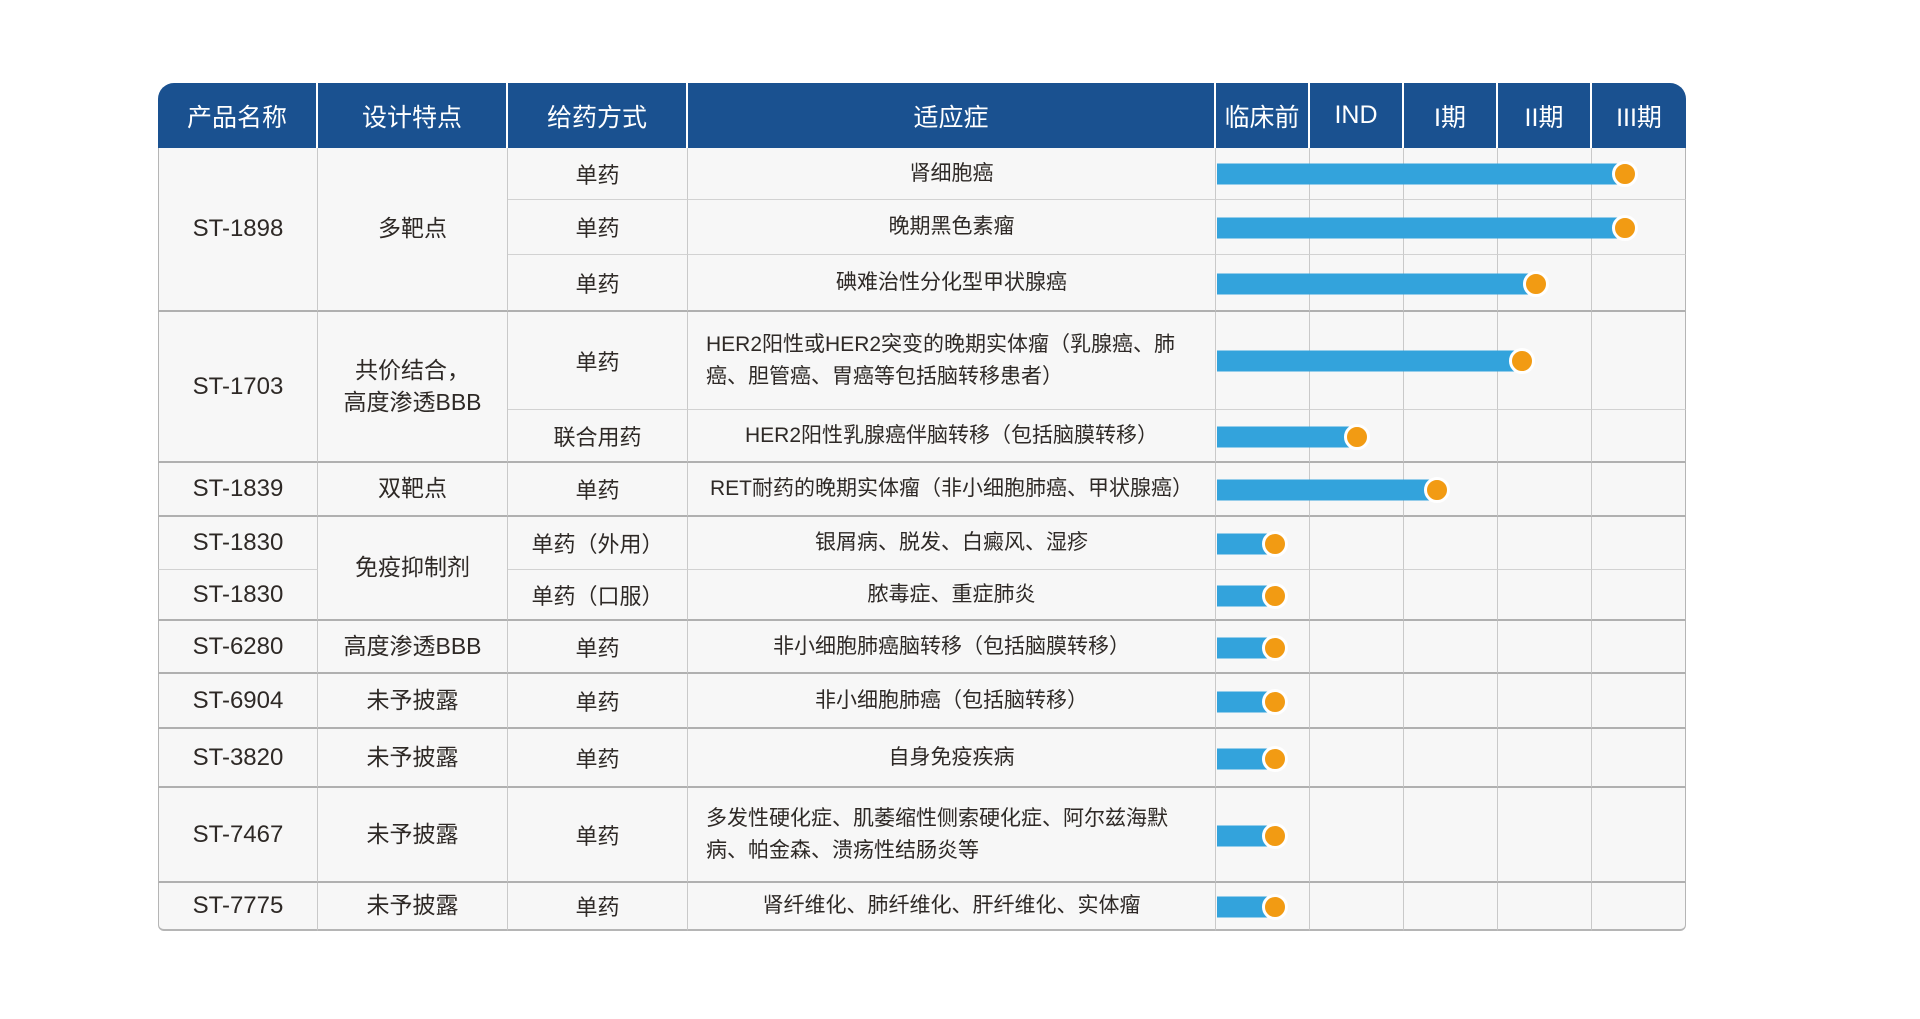 Image resolution: width=1920 pixels, height=1019 pixels. I want to click on dosing-method: 单药（外用）, so click(598, 543).